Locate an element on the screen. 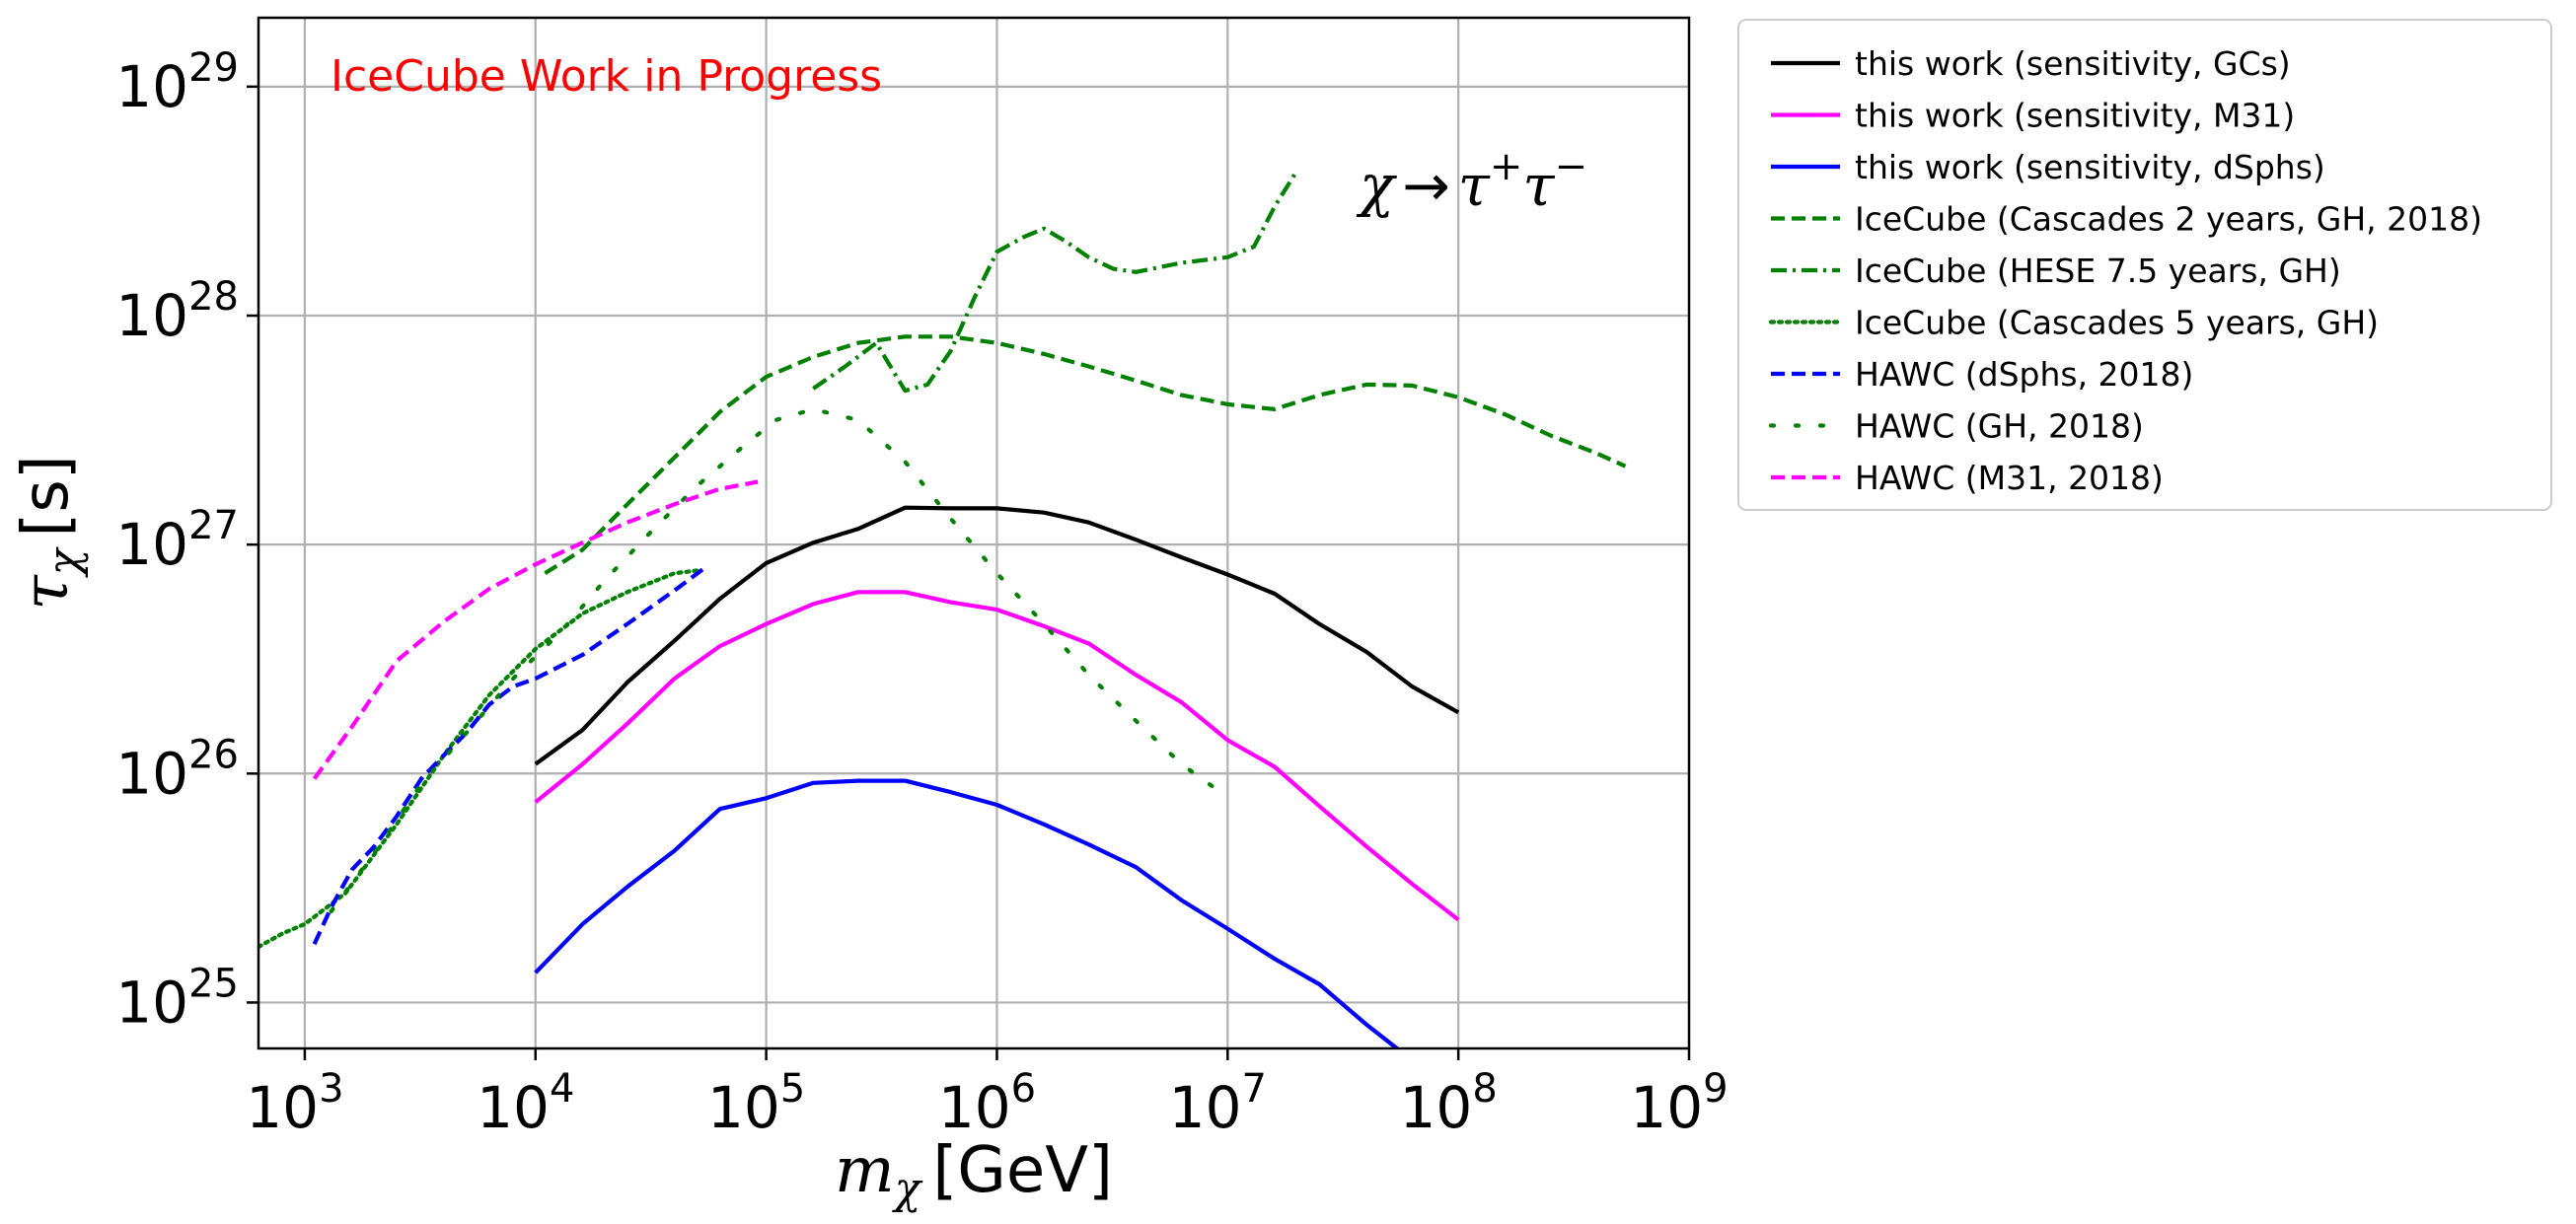 The width and height of the screenshot is (2576, 1224). annotation-tau2: τ is located at coordinates (1538, 185).